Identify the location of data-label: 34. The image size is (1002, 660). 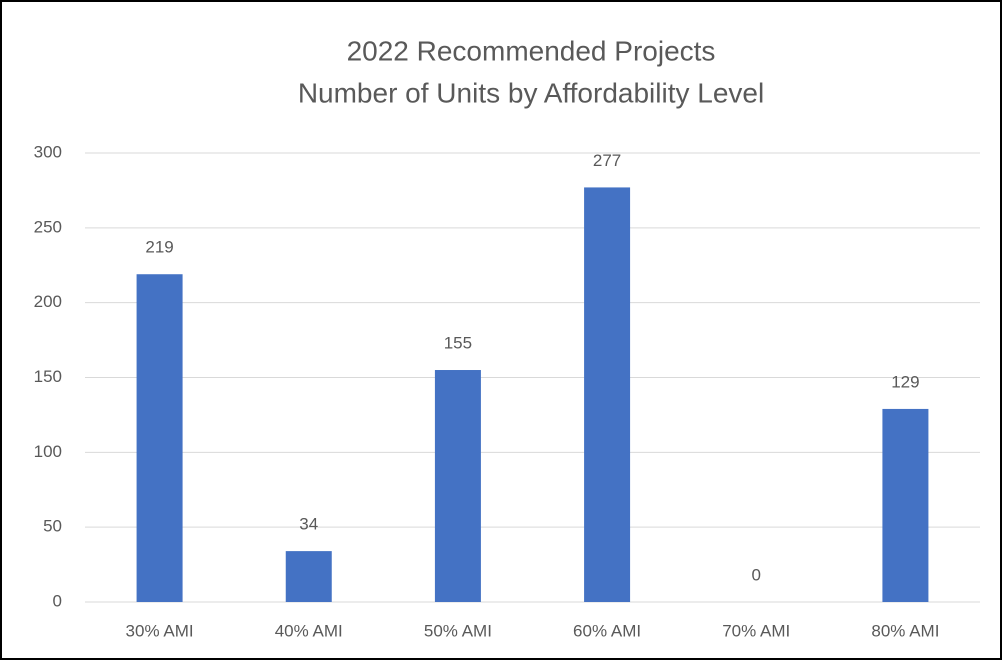
(308, 524).